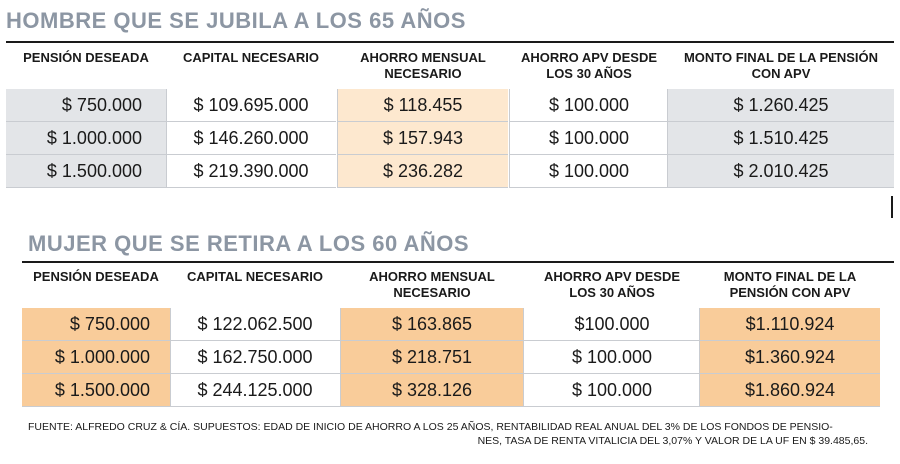 Image resolution: width=900 pixels, height=464 pixels. I want to click on table1-cell-r1-c2: $ 157.943, so click(423, 138).